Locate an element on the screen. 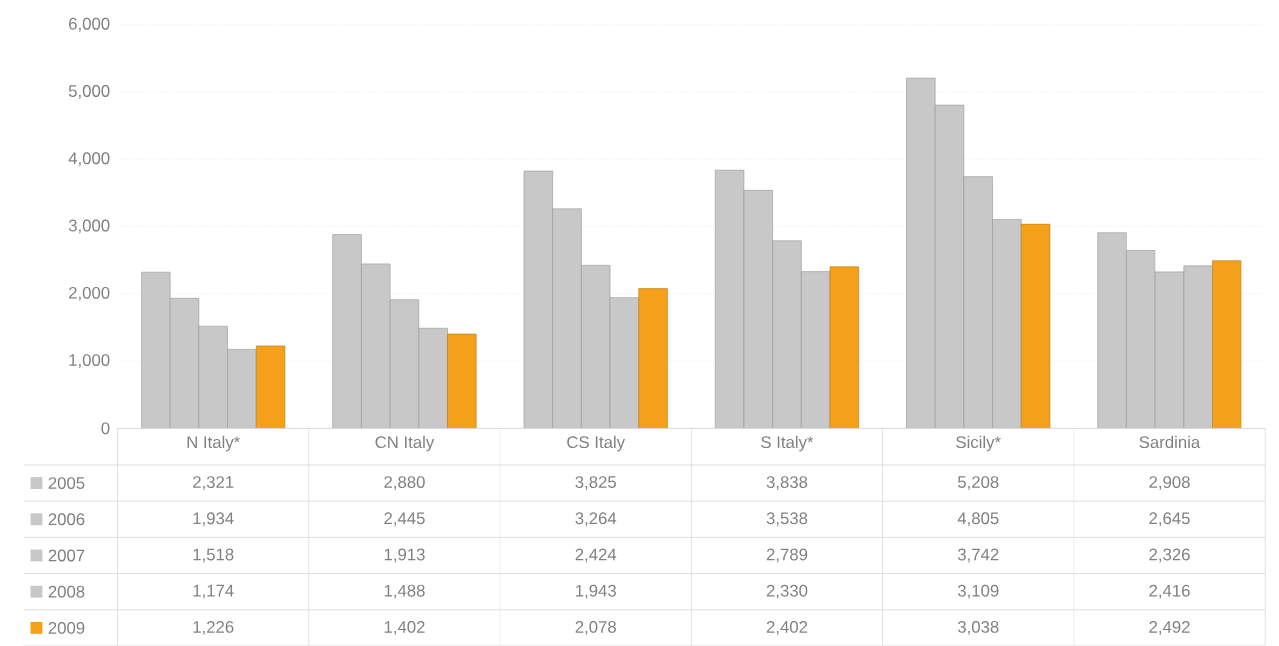  x-tick-label: Sardinia is located at coordinates (1170, 442).